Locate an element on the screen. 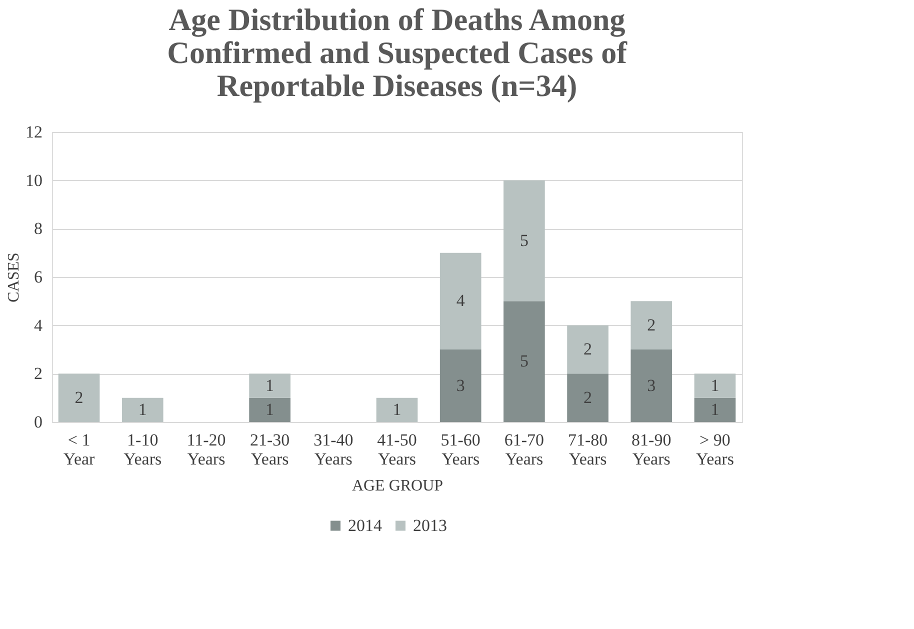 The image size is (914, 629). x-tick-label: 41-50 Years is located at coordinates (397, 449).